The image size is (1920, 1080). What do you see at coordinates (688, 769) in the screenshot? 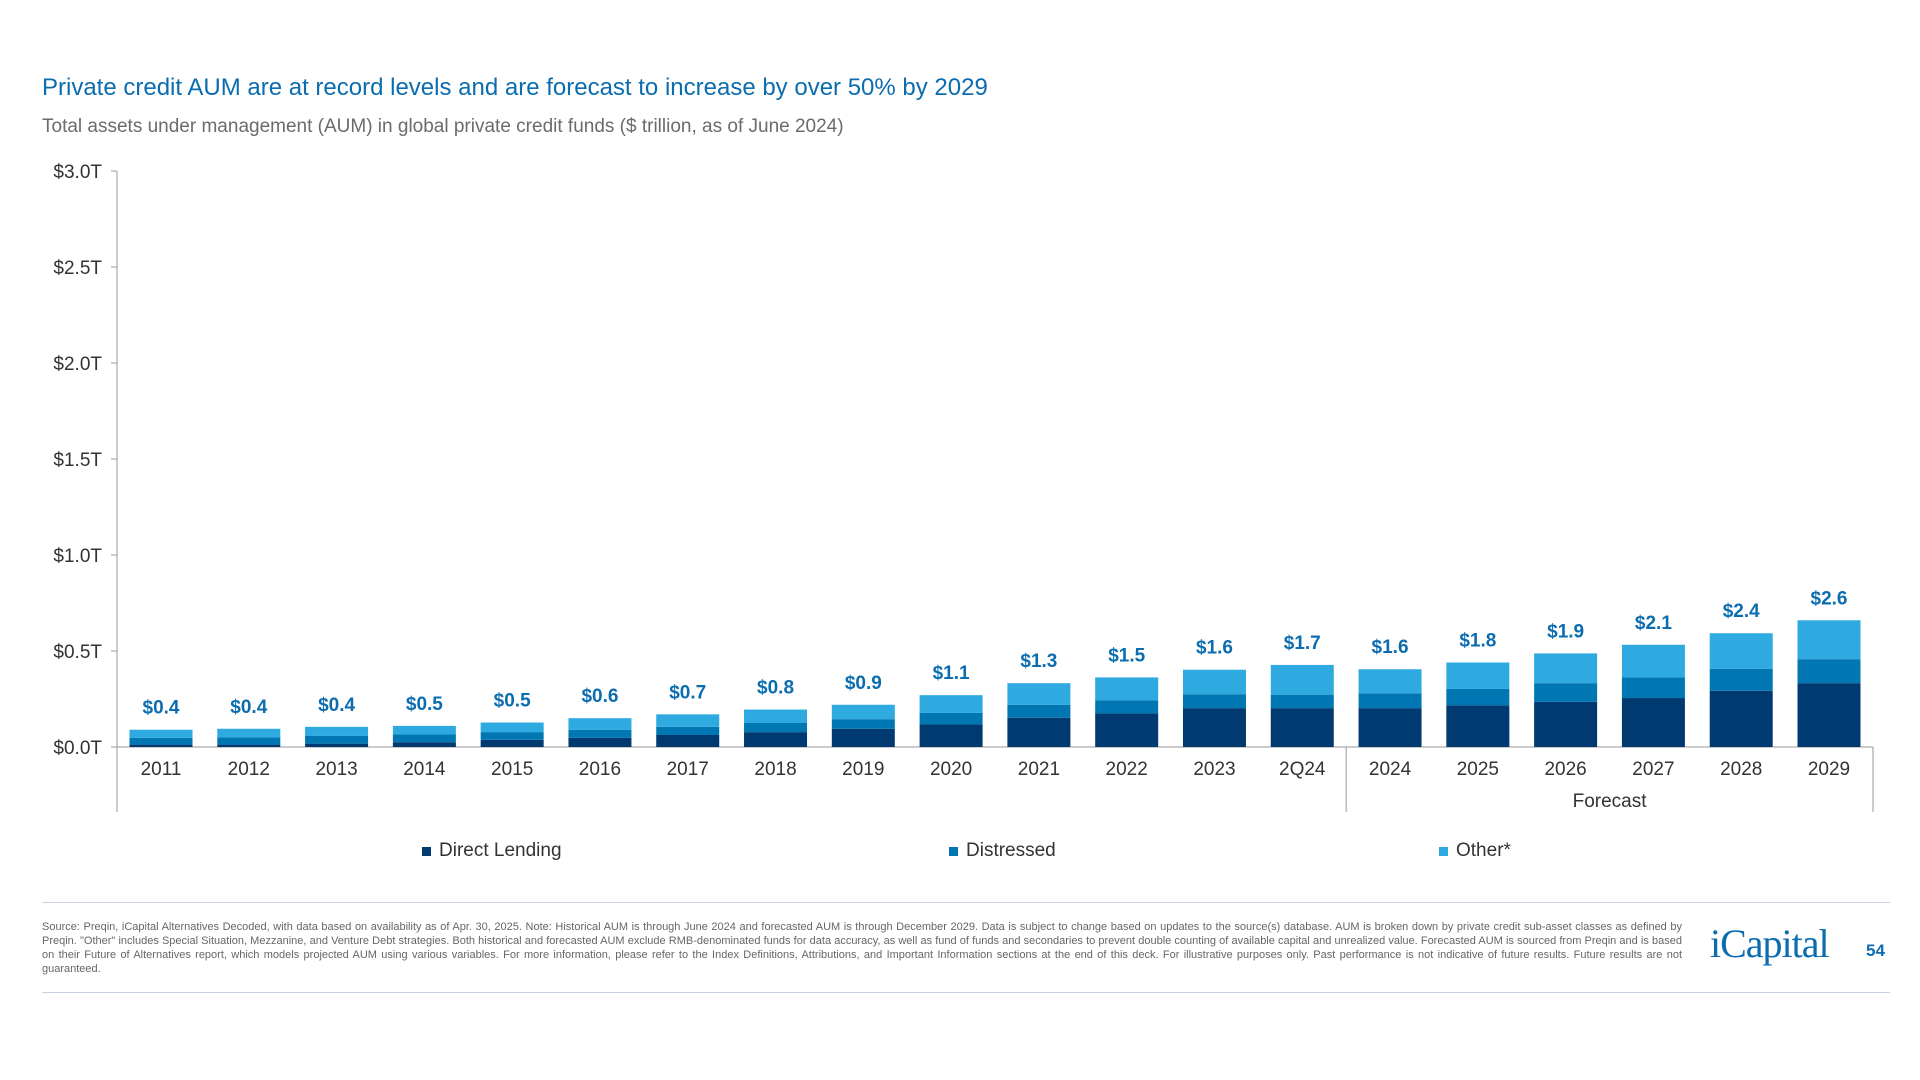
I see `x-tick-label: 2017` at bounding box center [688, 769].